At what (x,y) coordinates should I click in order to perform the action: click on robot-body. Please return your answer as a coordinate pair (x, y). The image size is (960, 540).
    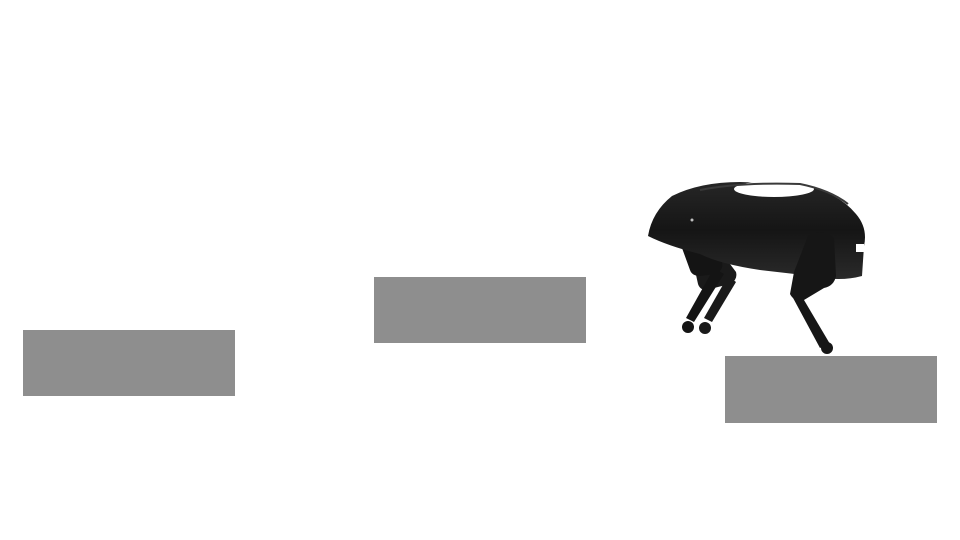
    Looking at the image, I should click on (756, 230).